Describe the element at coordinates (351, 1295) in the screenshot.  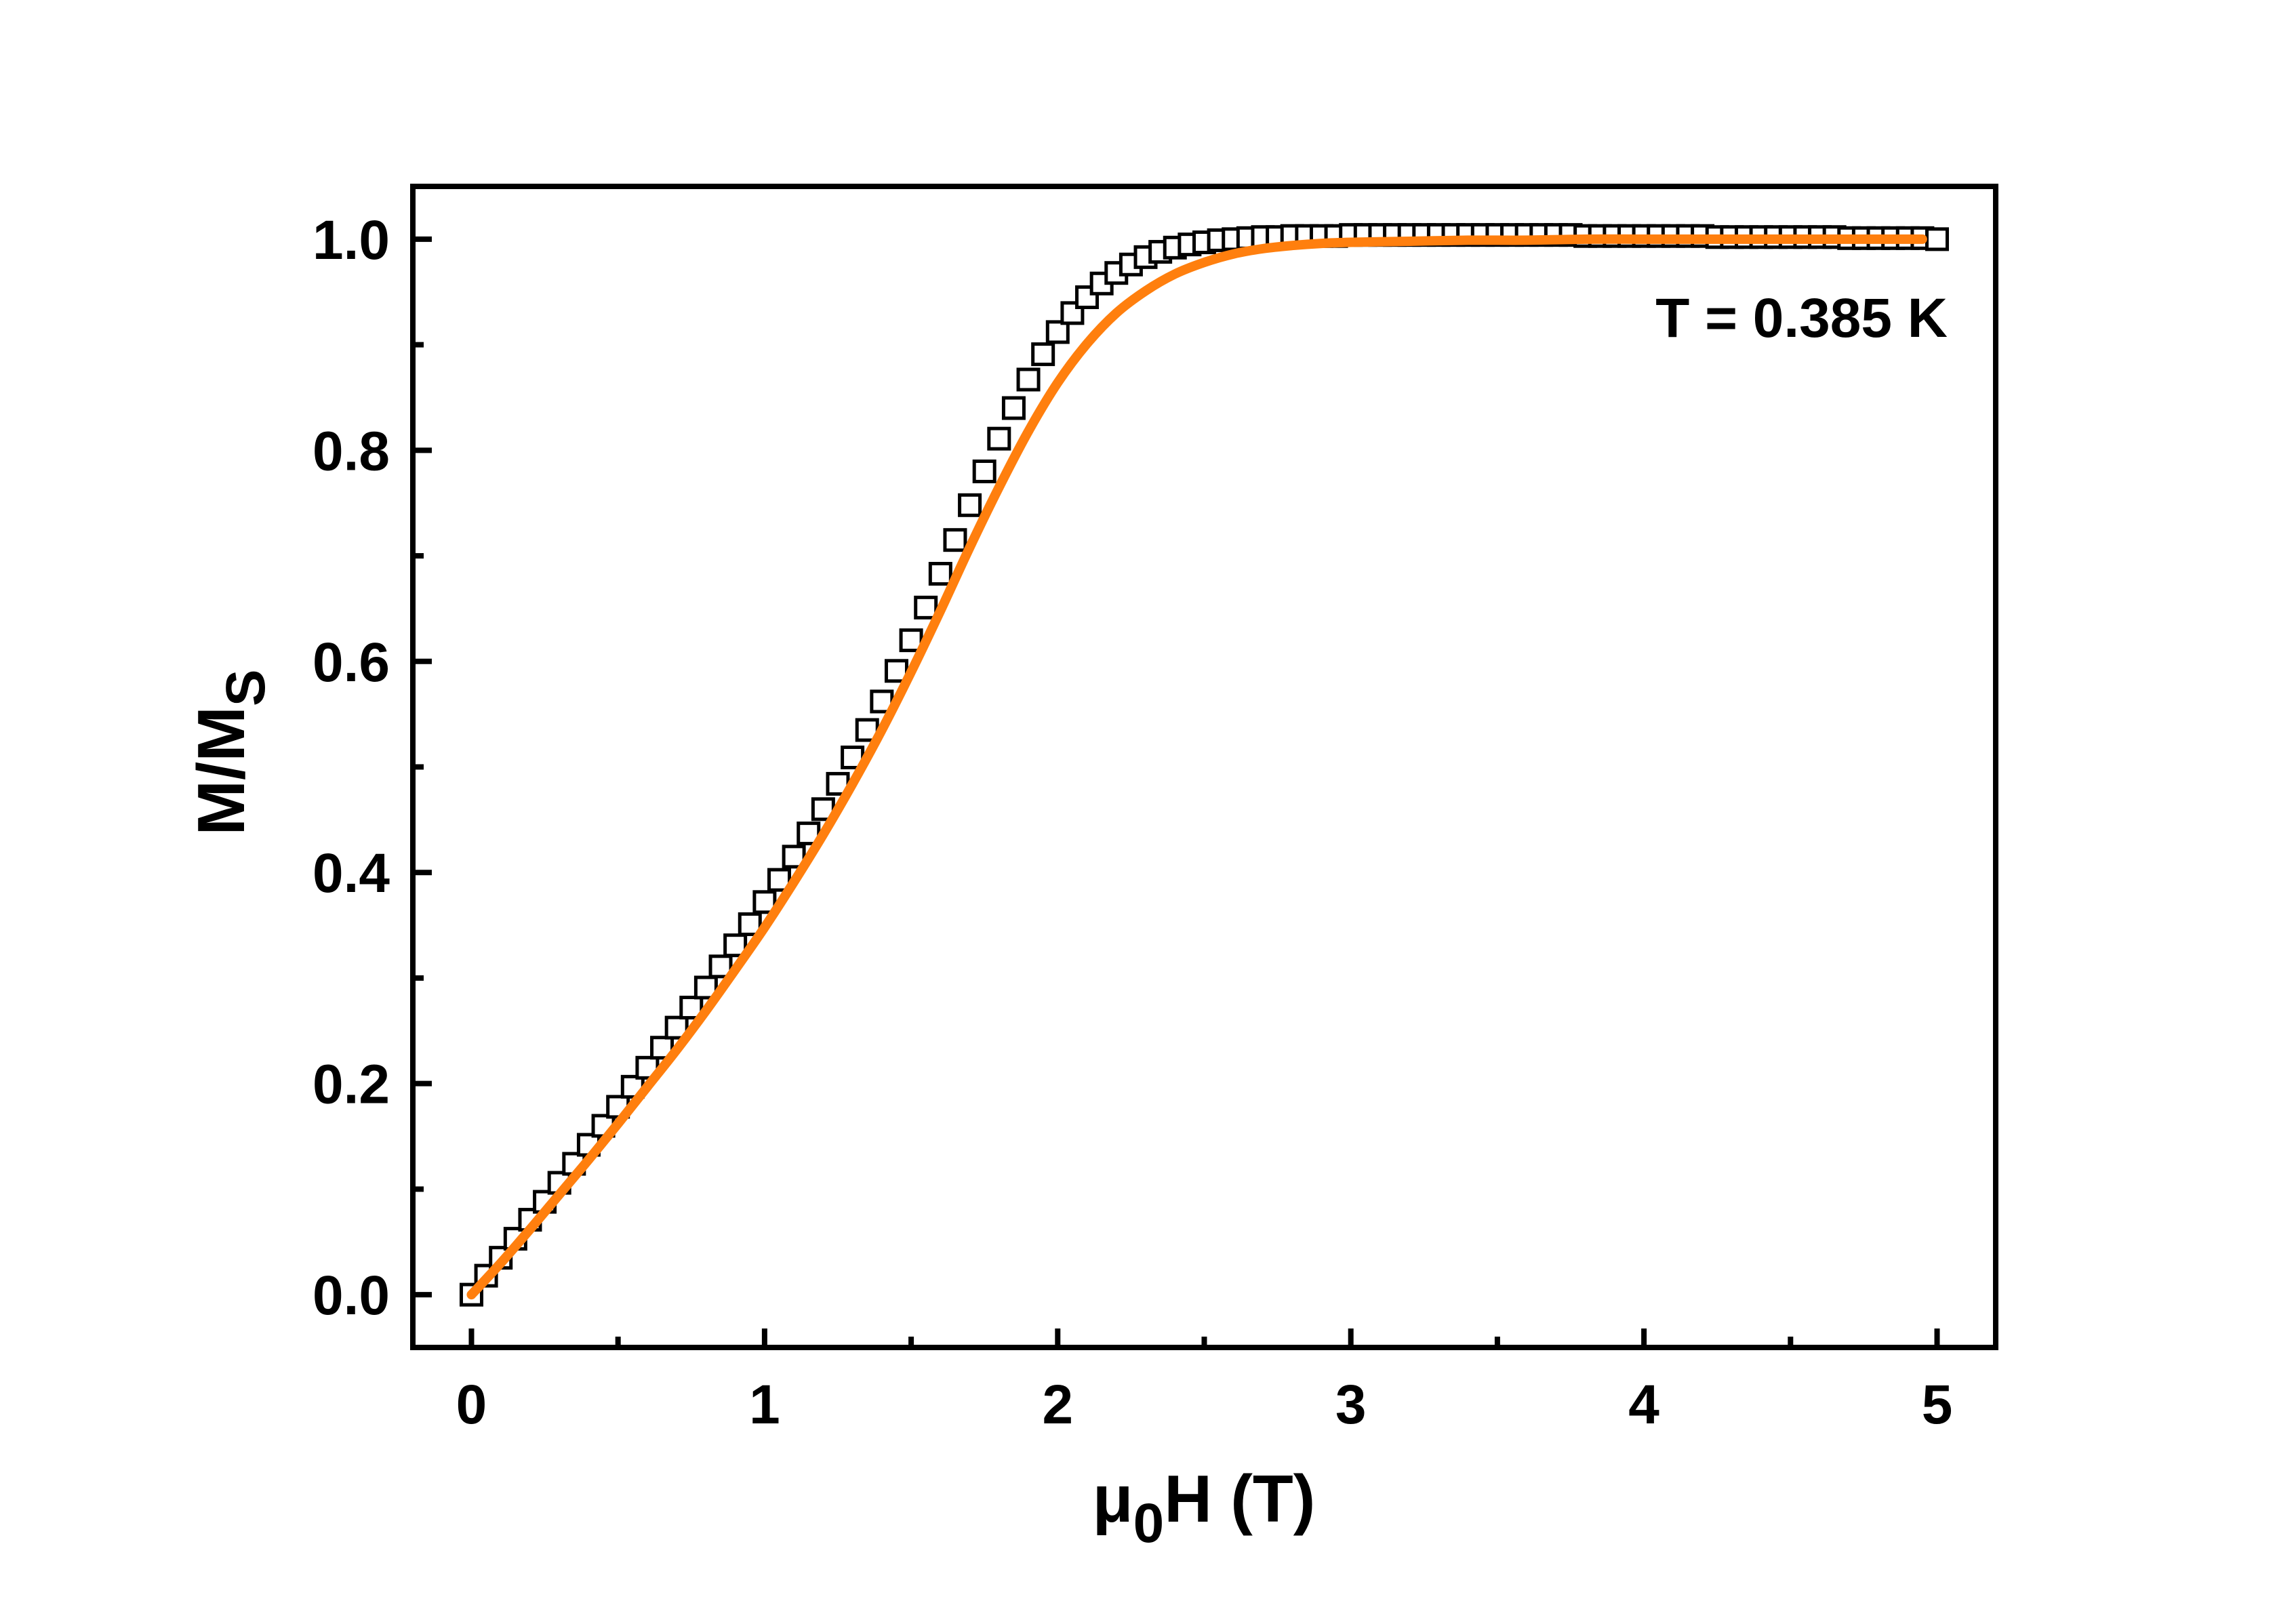
I see `y-tick-label: 0.0` at that location.